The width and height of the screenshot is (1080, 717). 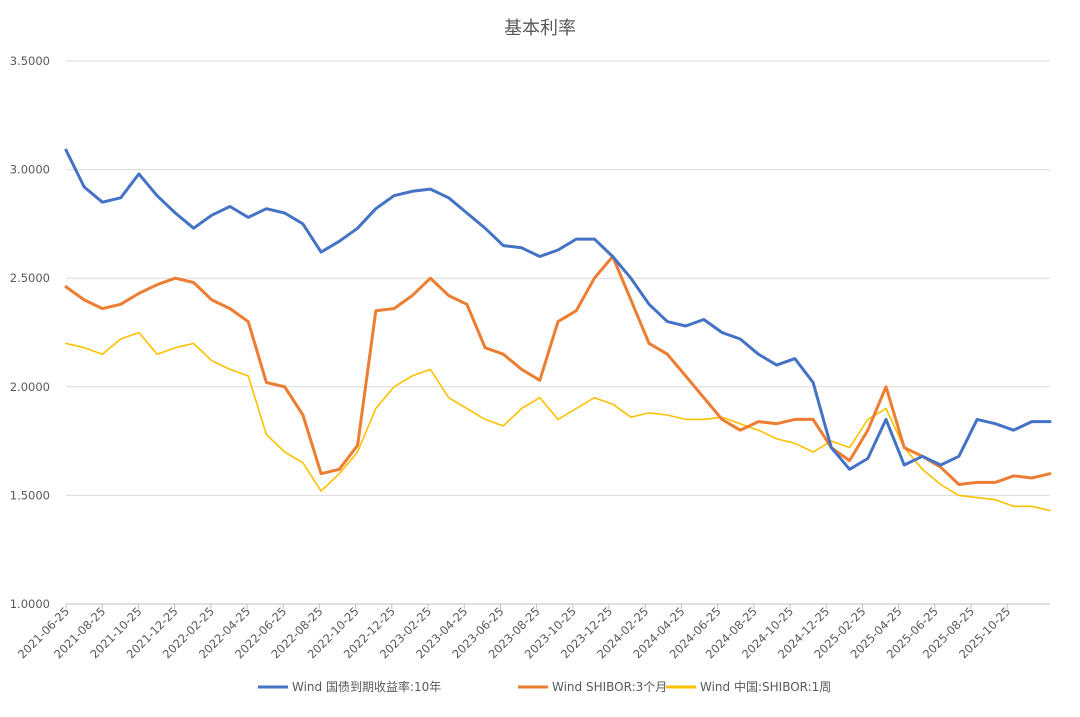 What do you see at coordinates (540, 28) in the screenshot?
I see `chart-title: 基本利率` at bounding box center [540, 28].